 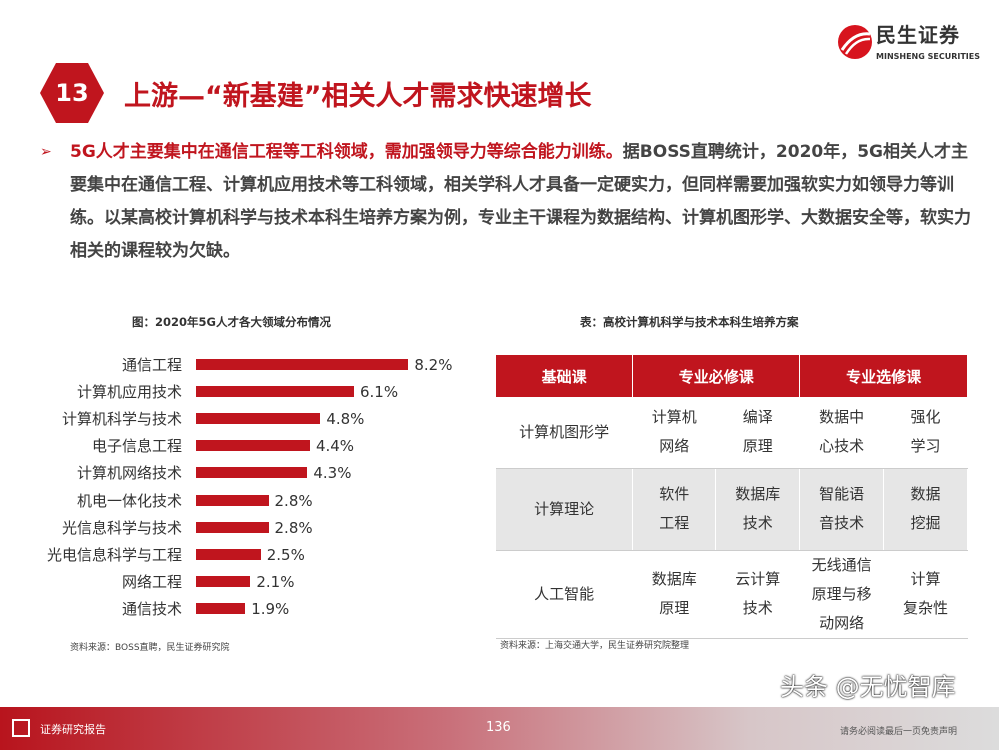 I want to click on bar-row: 电子信息工程 4.4%, so click(x=240, y=446).